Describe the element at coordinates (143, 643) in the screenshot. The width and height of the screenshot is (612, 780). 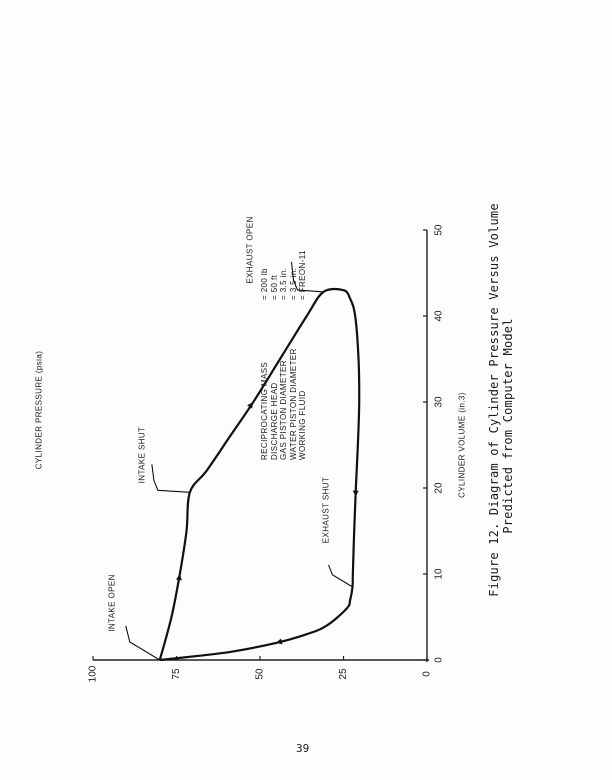
I see `leader-intake-open` at that location.